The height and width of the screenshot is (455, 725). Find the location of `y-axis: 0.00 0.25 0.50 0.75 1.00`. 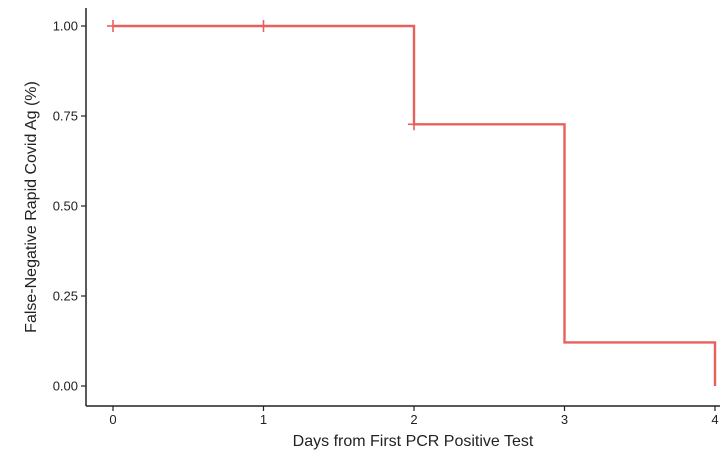

y-axis: 0.00 0.25 0.50 0.75 1.00 is located at coordinates (70, 207).